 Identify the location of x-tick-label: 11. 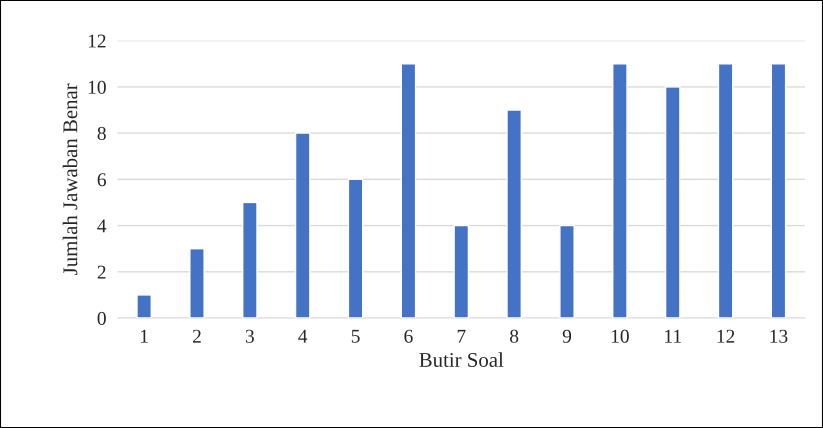
(673, 336).